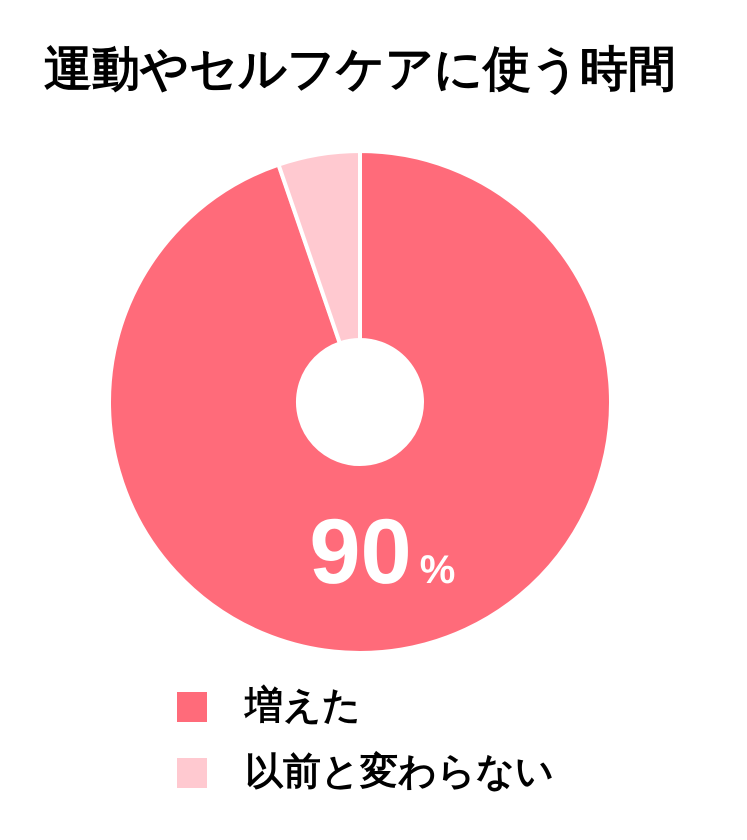  What do you see at coordinates (302, 705) in the screenshot?
I see `legend-label: 増えた` at bounding box center [302, 705].